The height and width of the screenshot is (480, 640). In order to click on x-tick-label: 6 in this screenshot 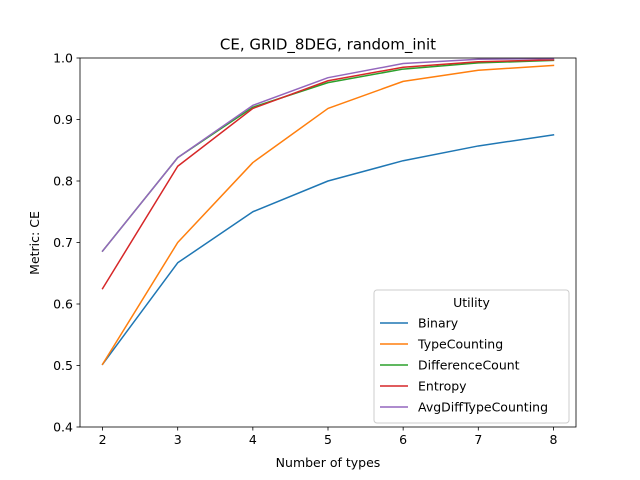, I will do `click(403, 439)`.